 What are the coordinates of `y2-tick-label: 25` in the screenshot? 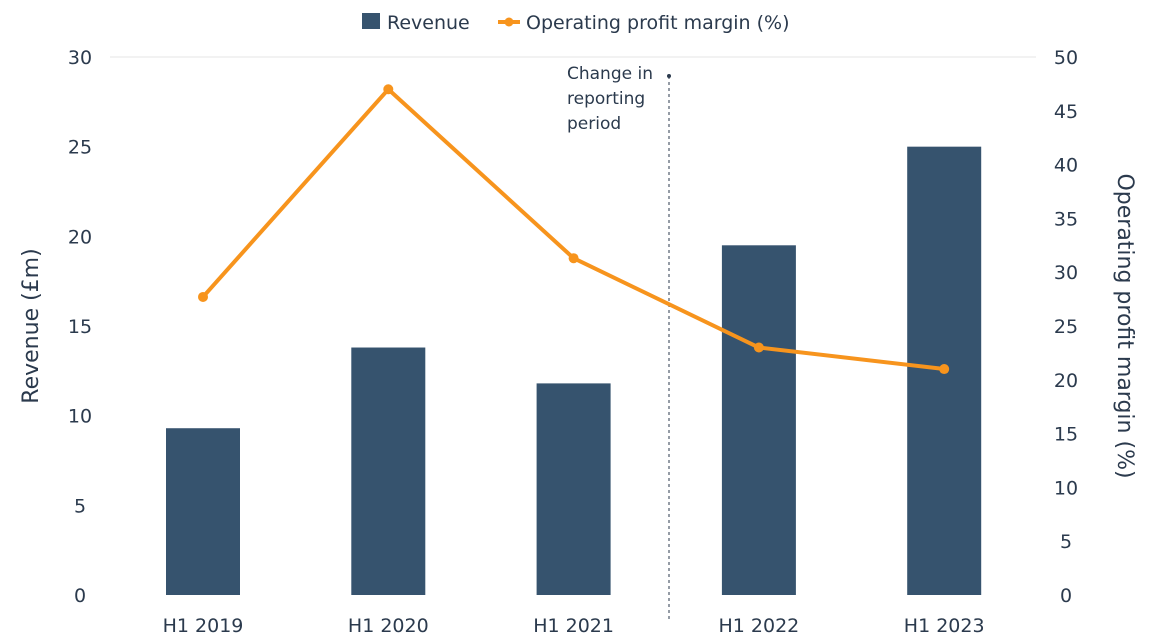 It's located at (1066, 327).